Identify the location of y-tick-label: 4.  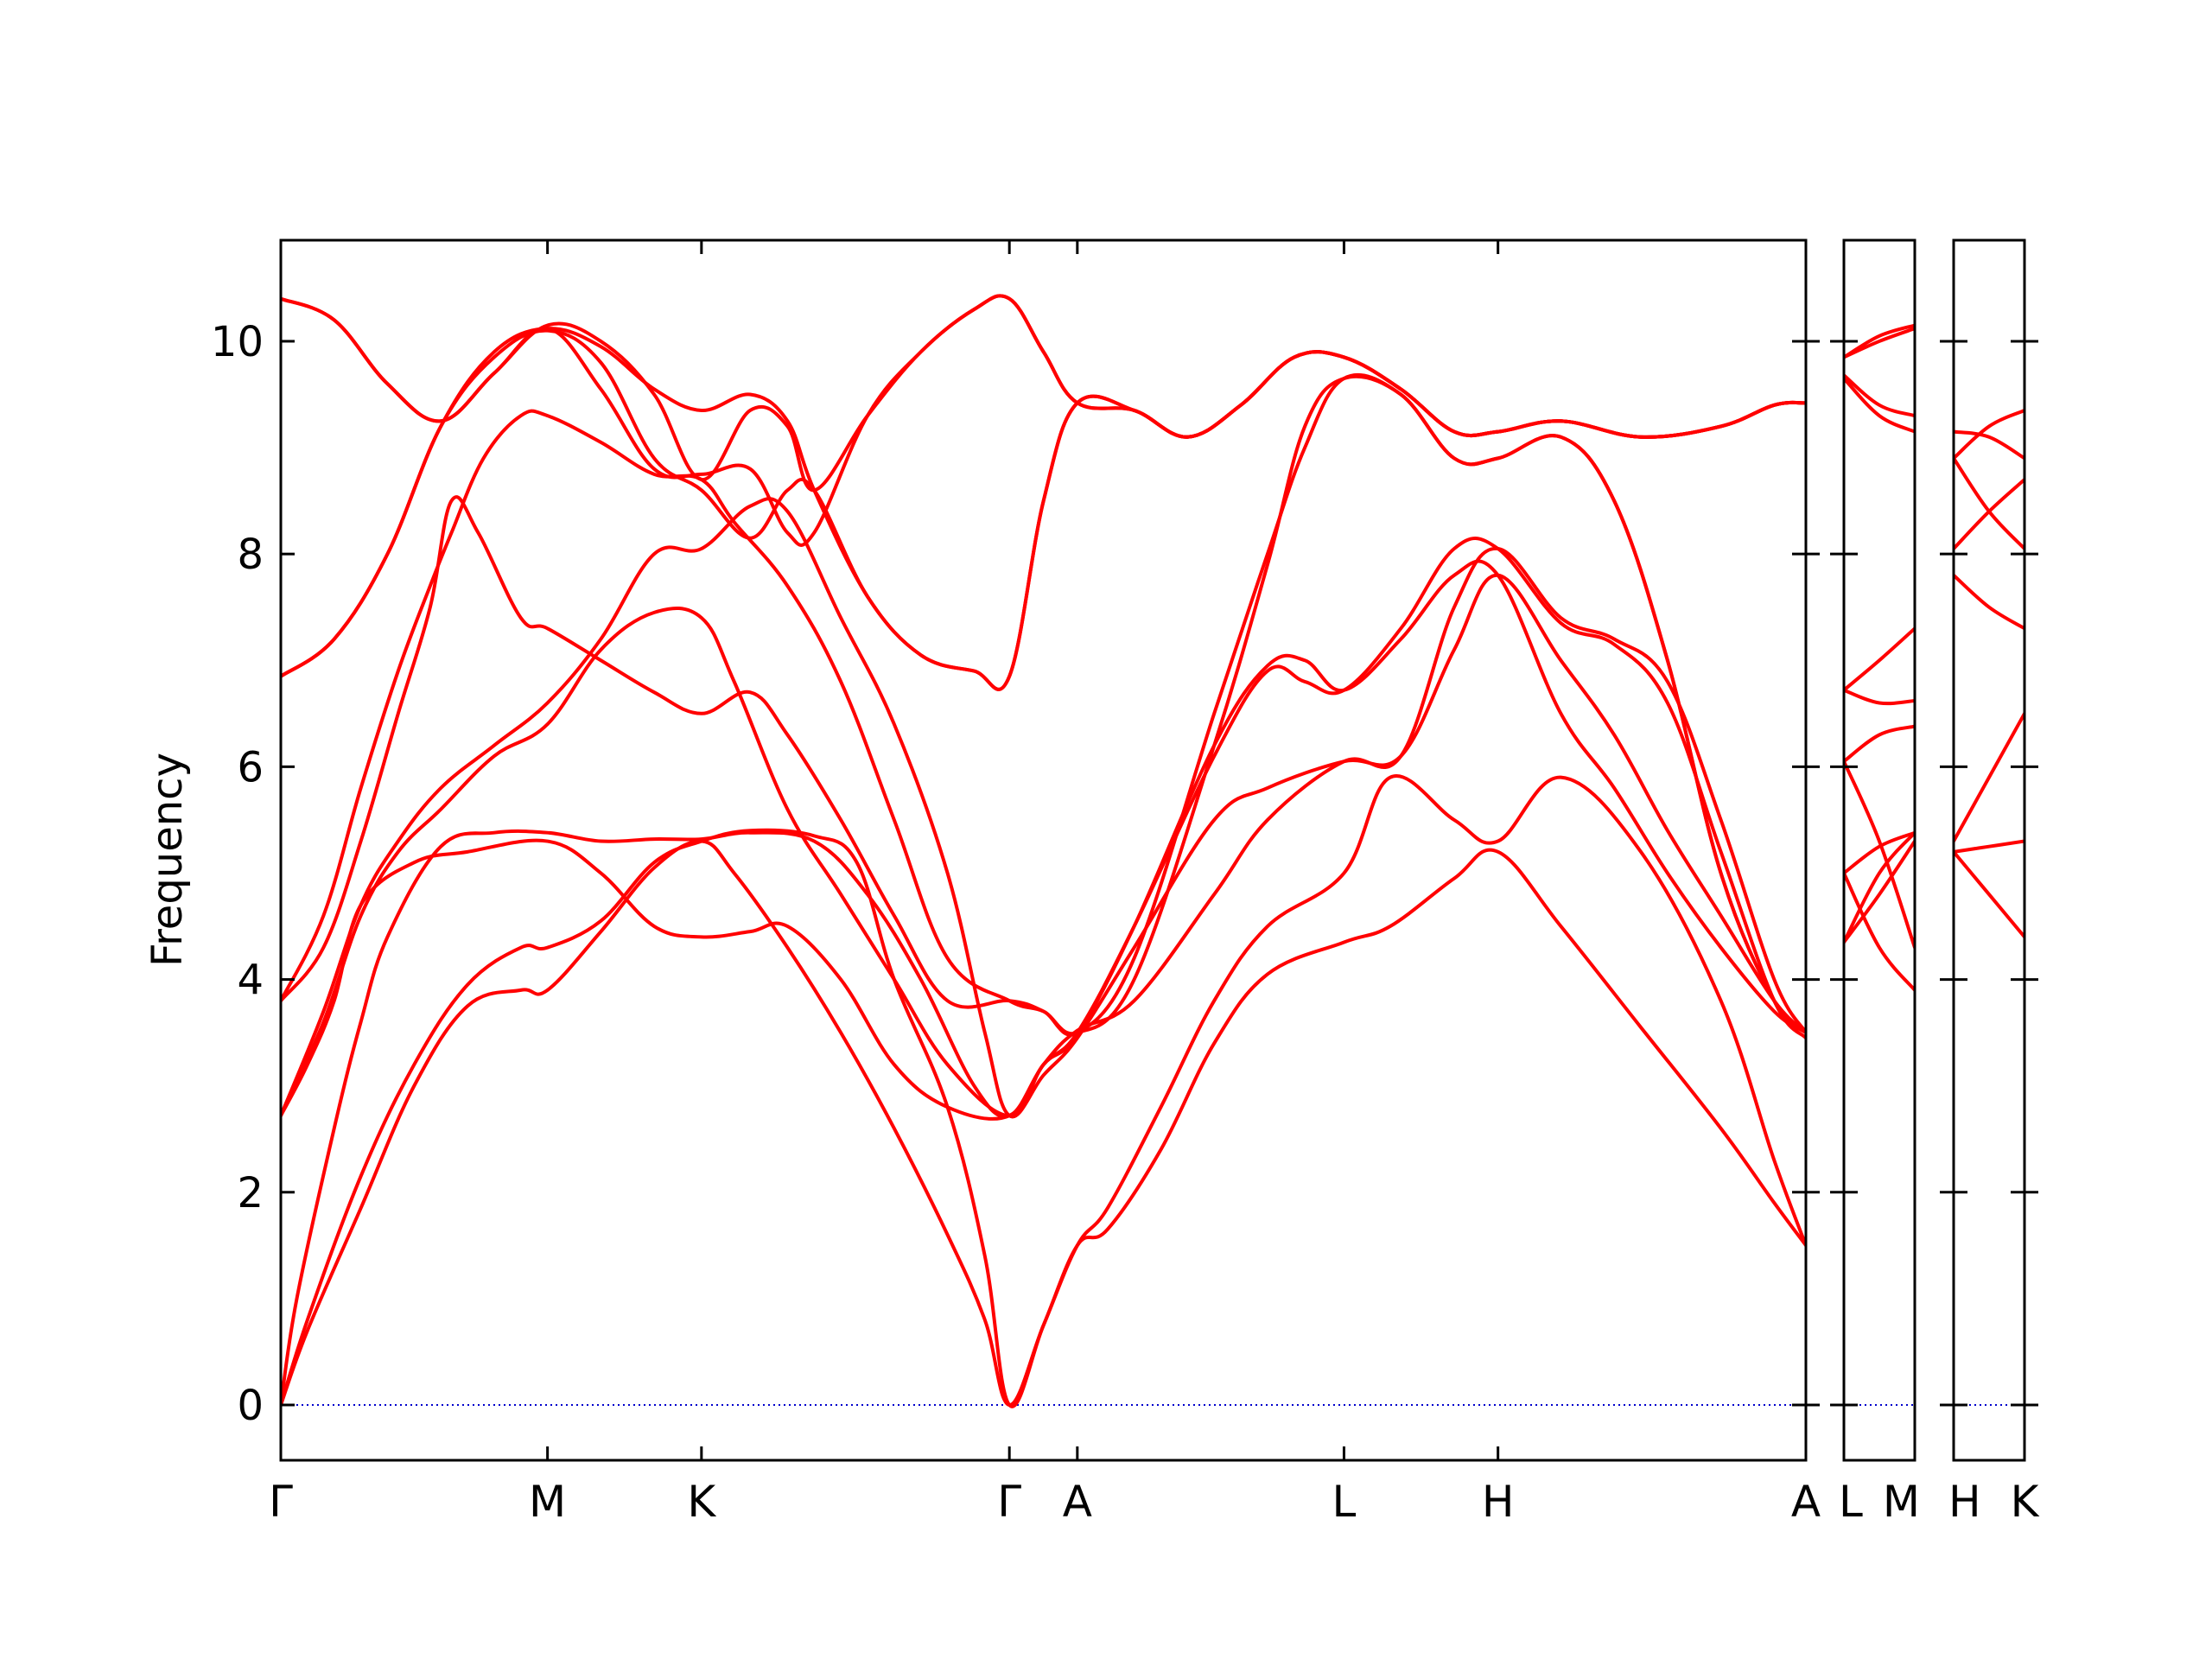
(250, 981).